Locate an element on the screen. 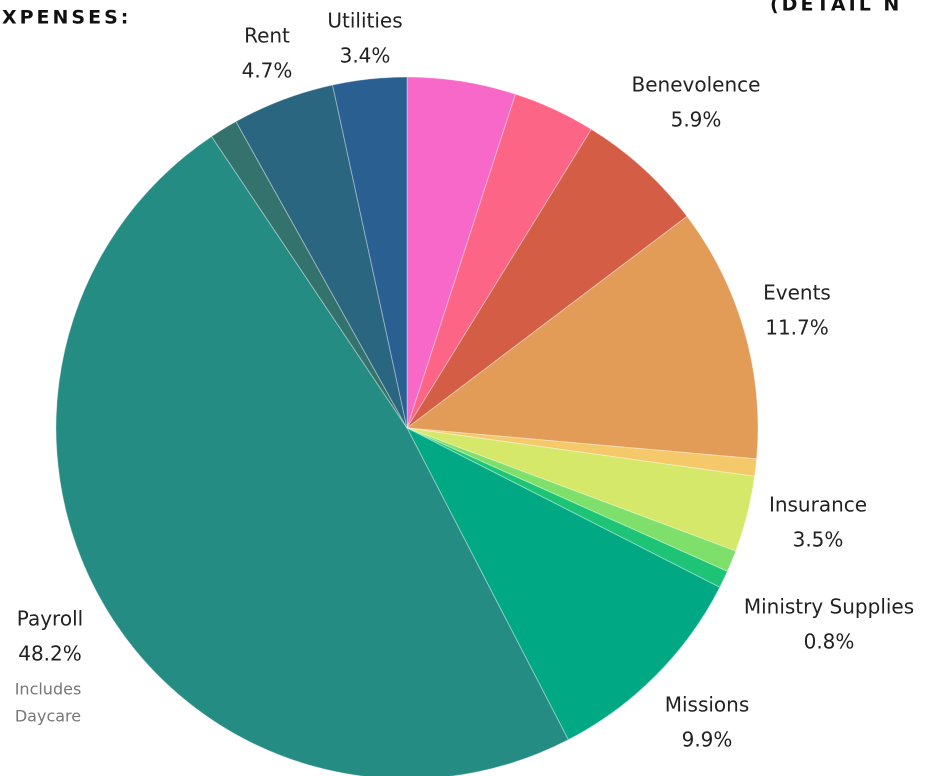  annotation: Includes is located at coordinates (48, 689).